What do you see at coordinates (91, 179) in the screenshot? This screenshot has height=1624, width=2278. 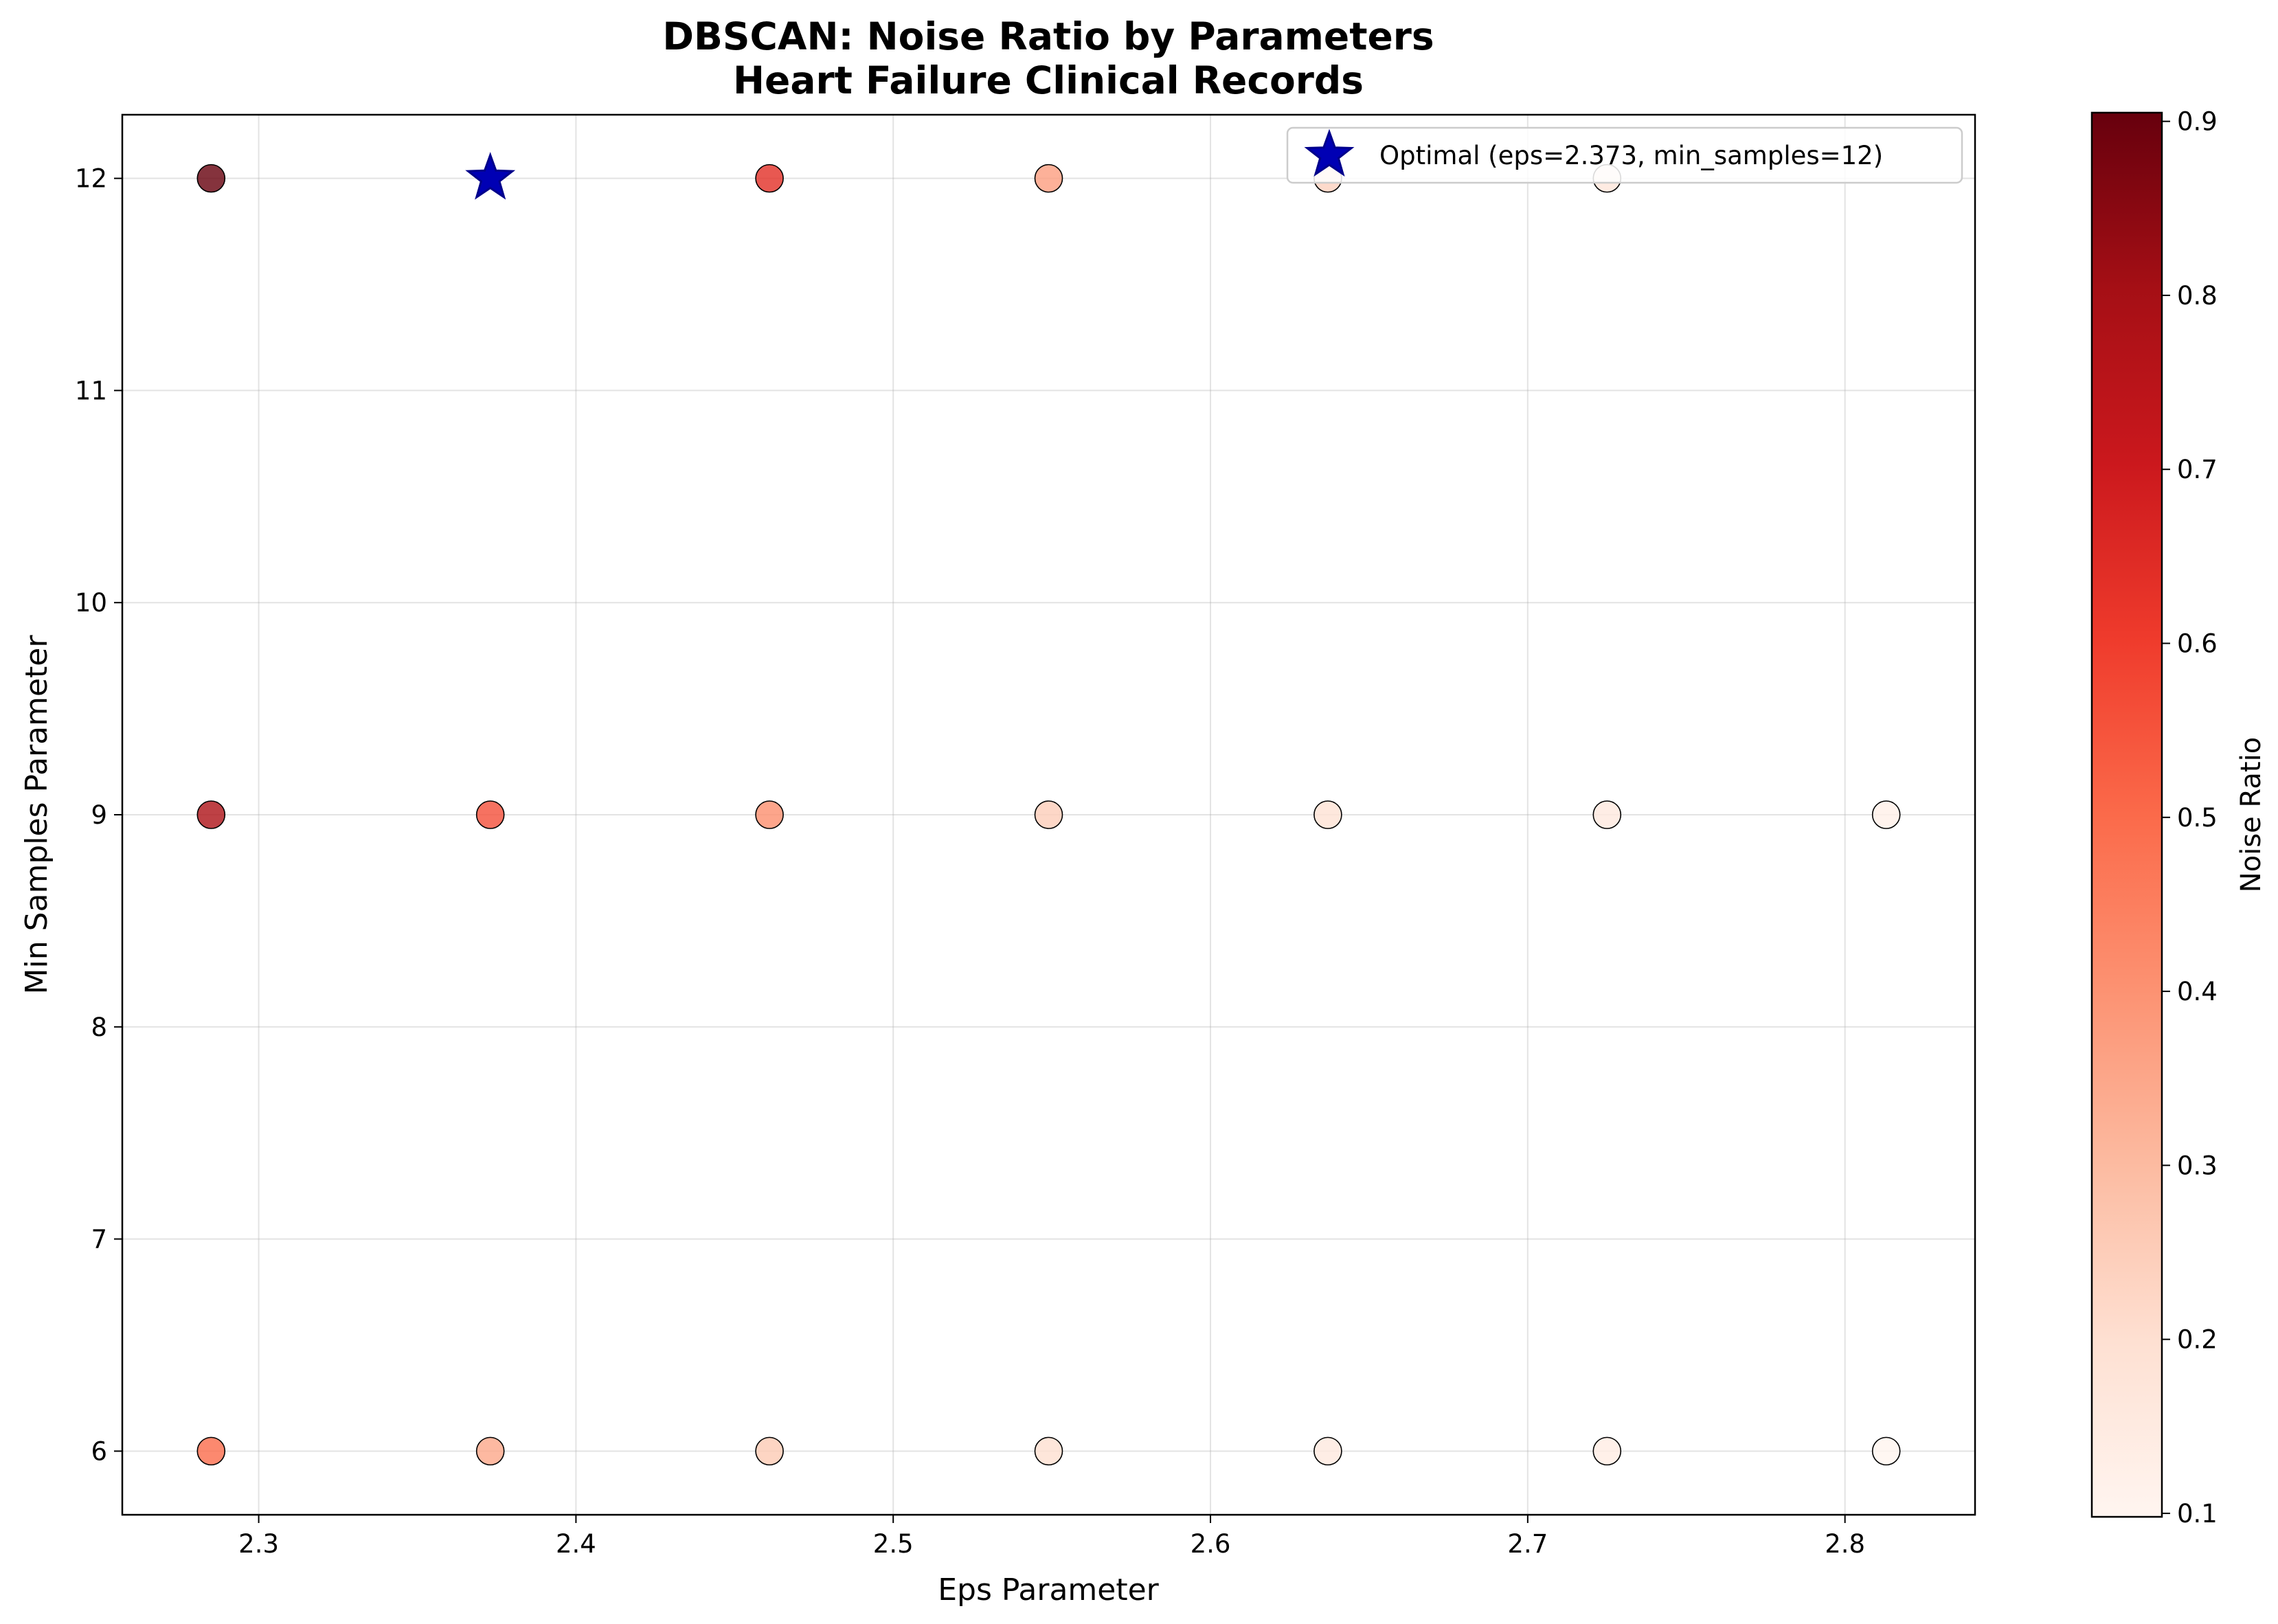 I see `y-tick-label: 12` at bounding box center [91, 179].